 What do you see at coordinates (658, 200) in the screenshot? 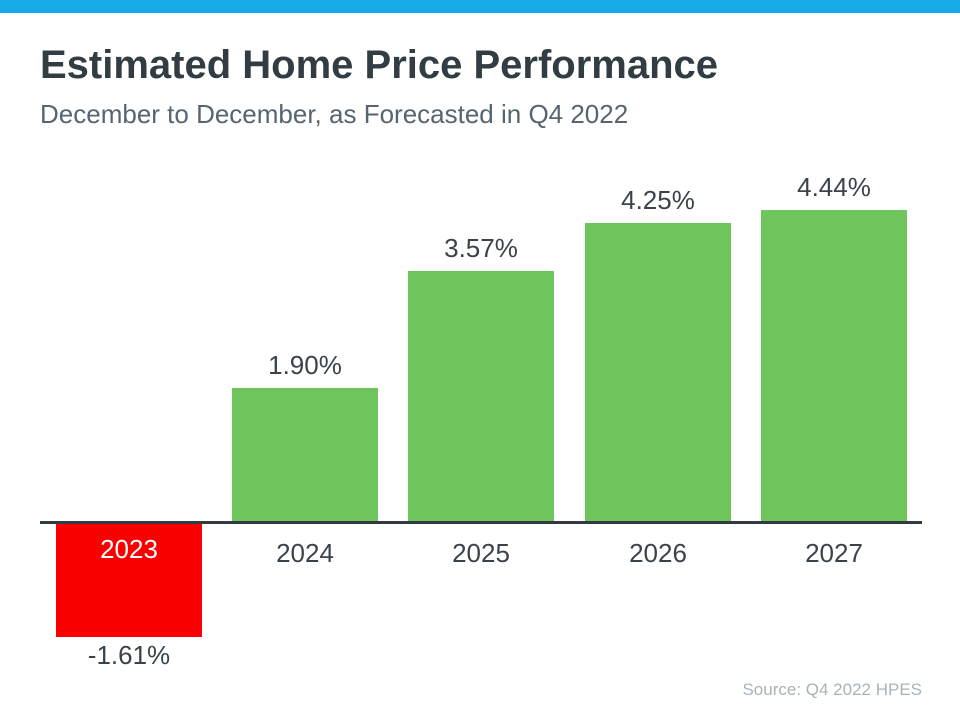
I see `value-label-2026: 4.25%` at bounding box center [658, 200].